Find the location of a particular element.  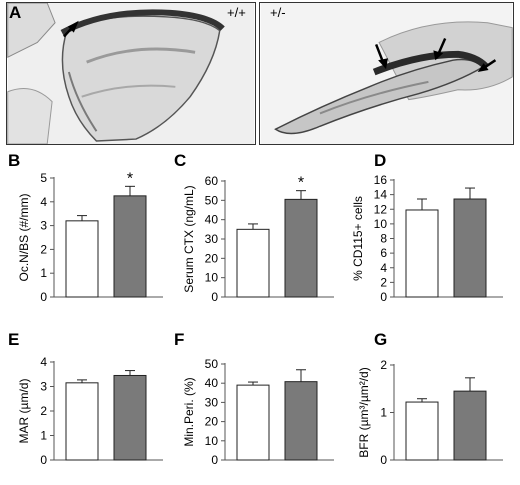

y-axis-label-g: BFR (µm³/µm²/d) is located at coordinates (364, 412).